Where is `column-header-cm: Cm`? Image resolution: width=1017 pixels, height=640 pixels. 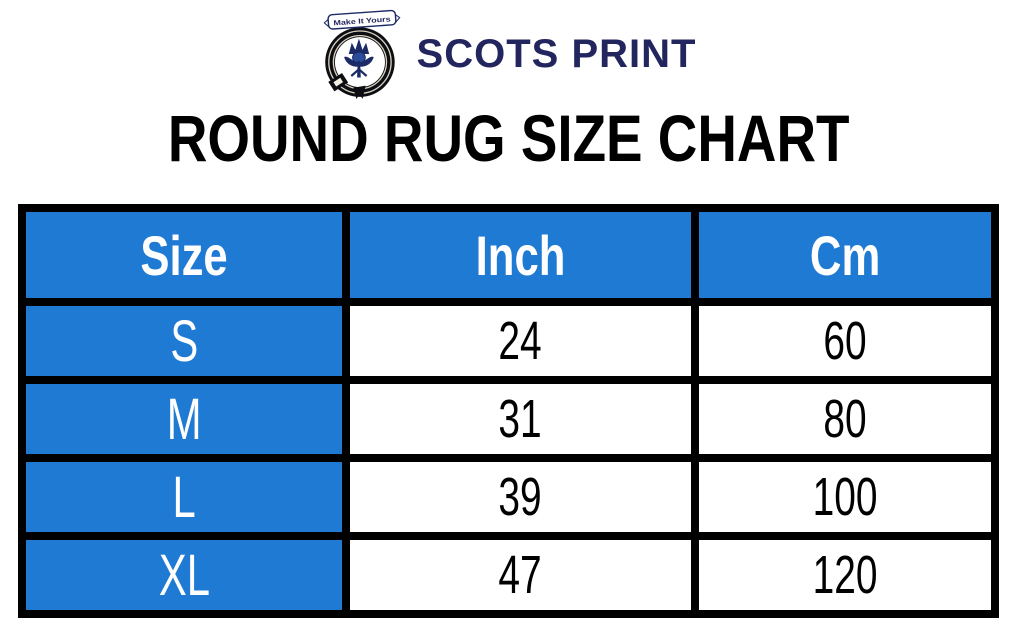
column-header-cm: Cm is located at coordinates (845, 255).